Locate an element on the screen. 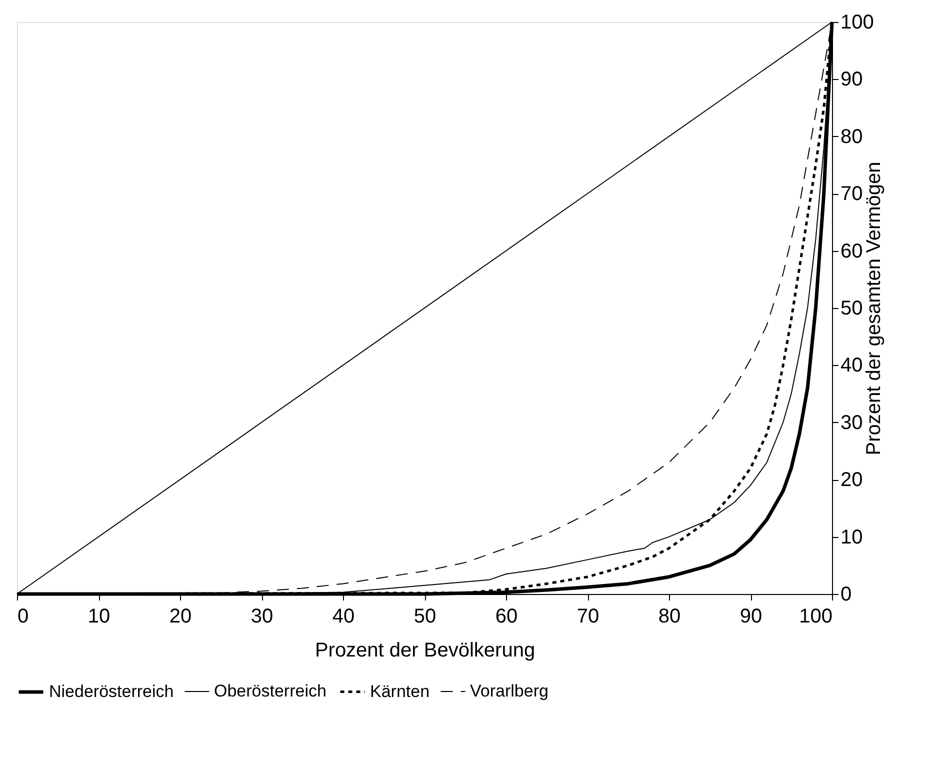 This screenshot has height=782, width=927. x-axis-title: Prozent der Bevölkerung is located at coordinates (425, 651).